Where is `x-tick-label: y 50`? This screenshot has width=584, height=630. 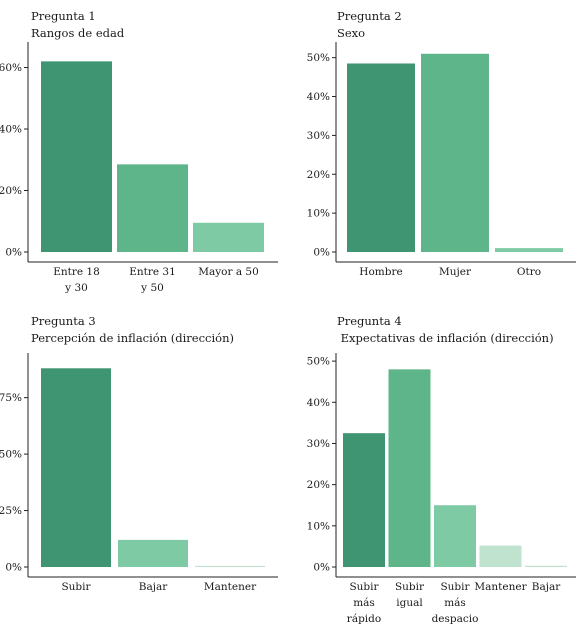
x-tick-label: y 50 is located at coordinates (152, 288).